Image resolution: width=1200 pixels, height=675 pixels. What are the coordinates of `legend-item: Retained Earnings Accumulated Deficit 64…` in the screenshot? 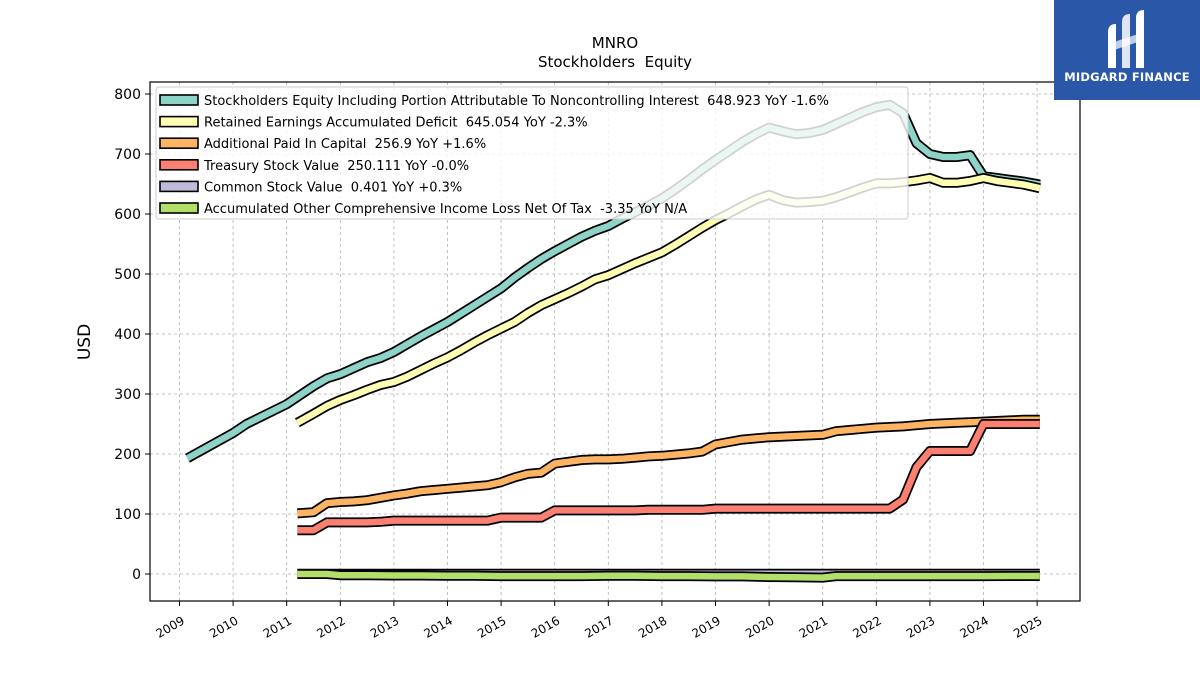 It's located at (373, 123).